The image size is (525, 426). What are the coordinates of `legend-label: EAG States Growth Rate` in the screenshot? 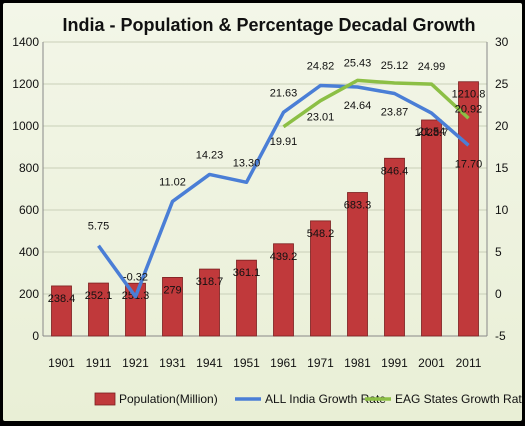 It's located at (458, 399).